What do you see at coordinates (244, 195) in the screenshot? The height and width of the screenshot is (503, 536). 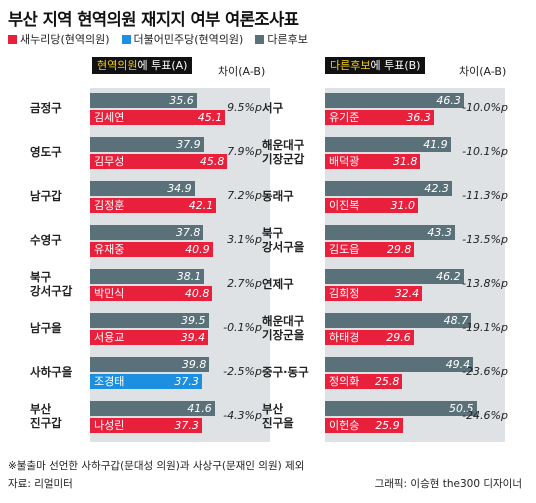 I see `diff-value: 7.2%p` at bounding box center [244, 195].